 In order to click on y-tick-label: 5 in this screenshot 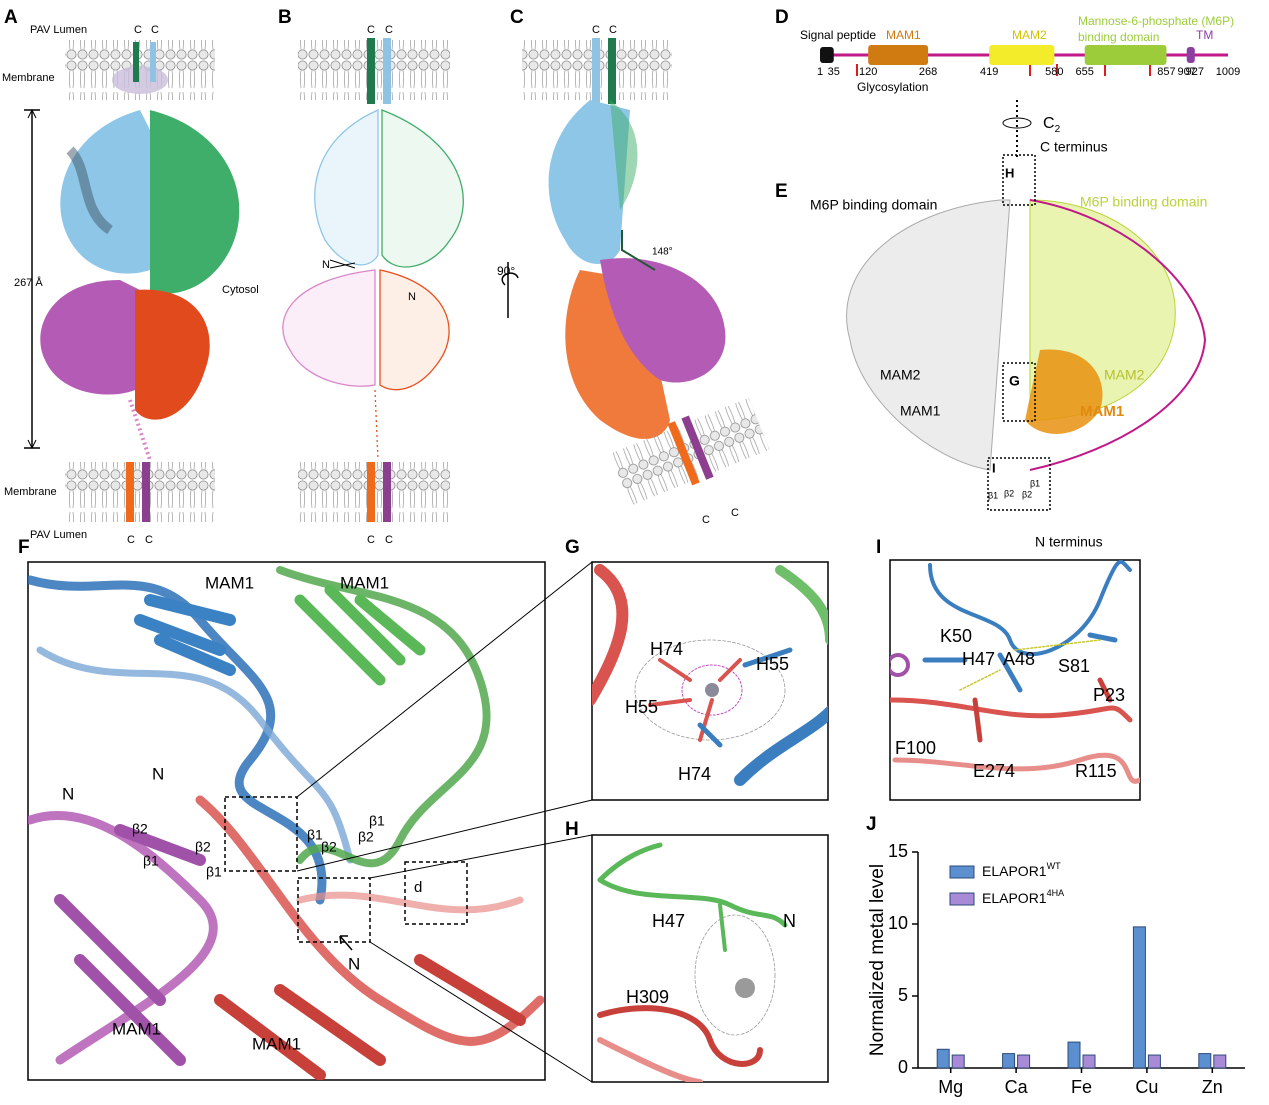, I will do `click(903, 995)`.